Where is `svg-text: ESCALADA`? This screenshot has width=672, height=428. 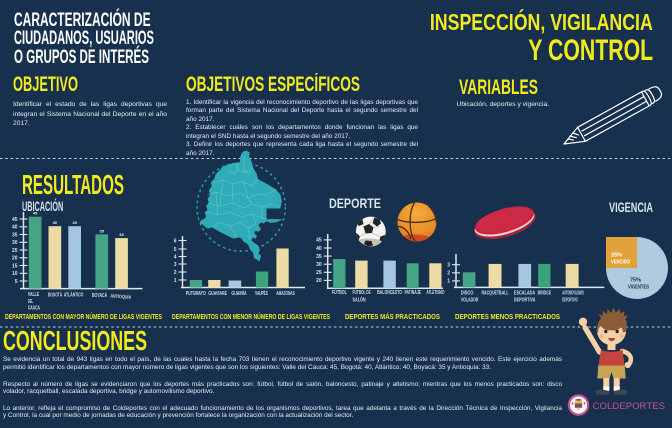 svg-text: ESCALADA is located at coordinates (524, 294).